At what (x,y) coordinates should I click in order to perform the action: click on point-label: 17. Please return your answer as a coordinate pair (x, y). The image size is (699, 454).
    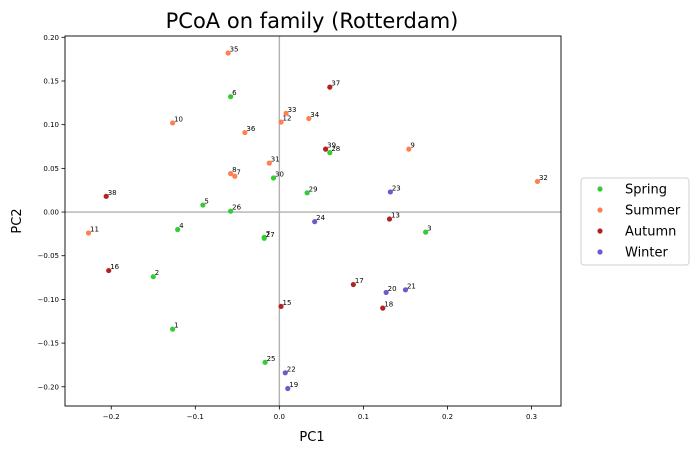
    Looking at the image, I should click on (359, 281).